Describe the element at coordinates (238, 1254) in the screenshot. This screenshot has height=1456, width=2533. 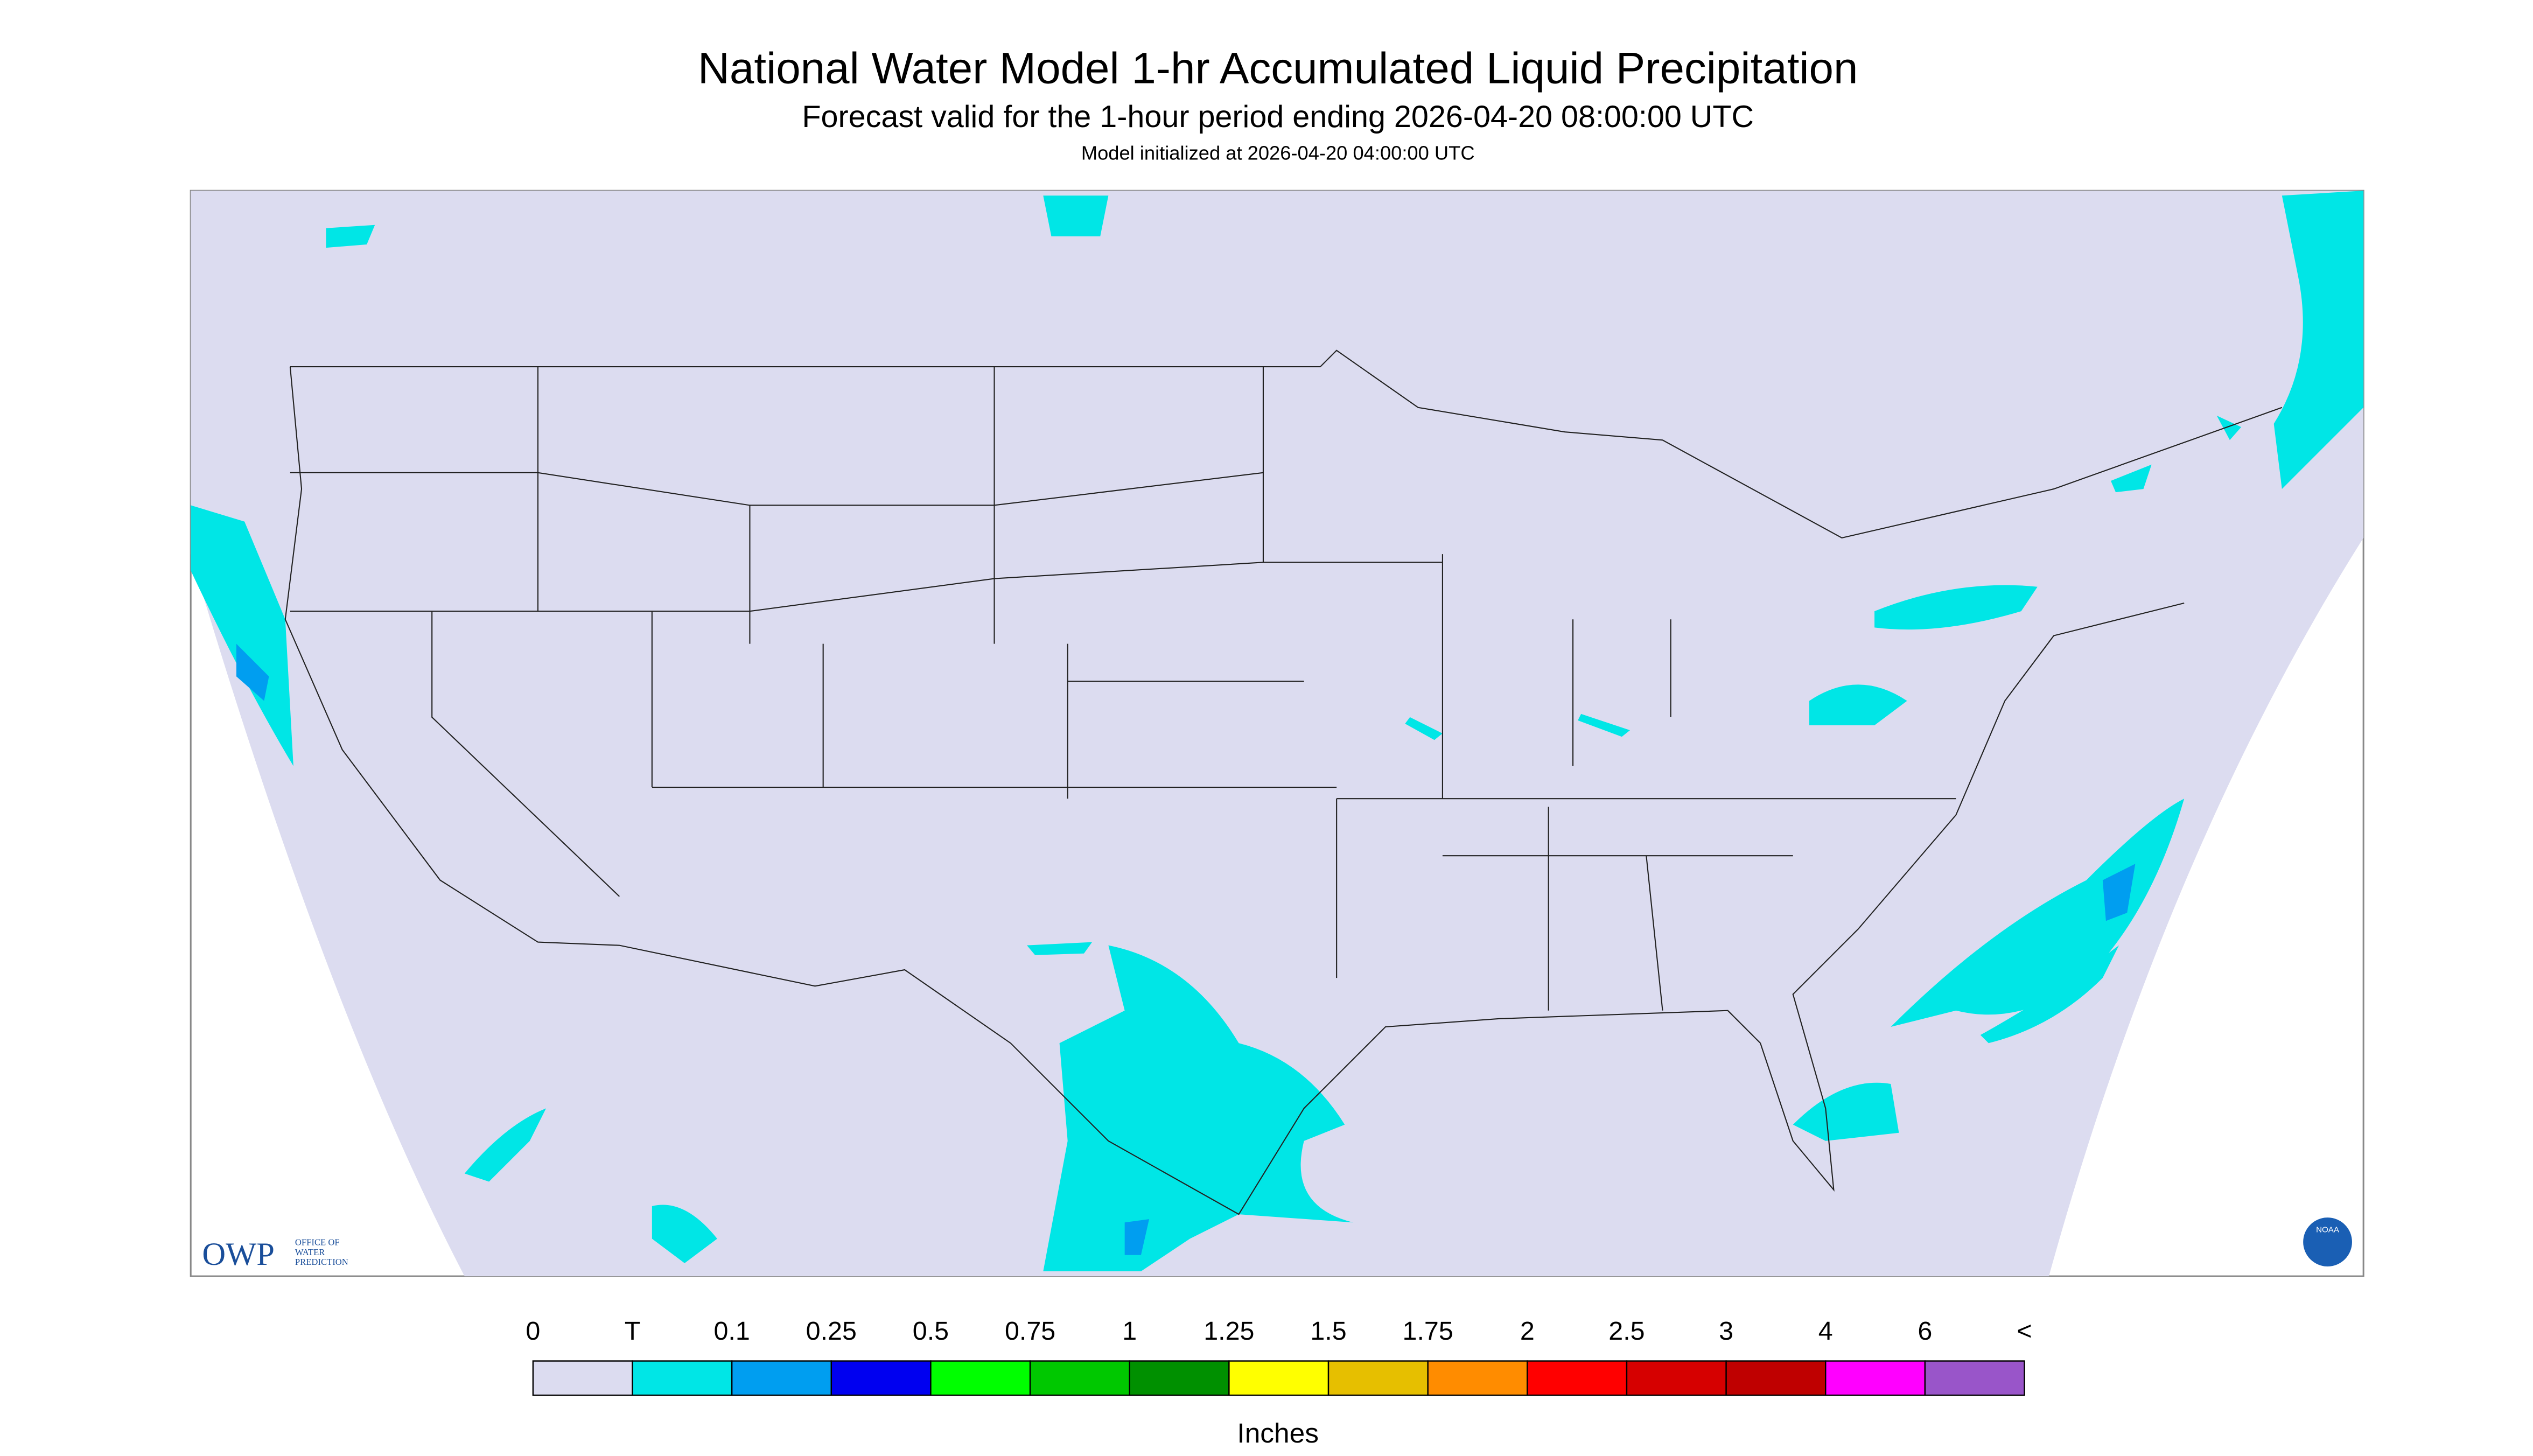
I see `owp-logo: OWP` at that location.